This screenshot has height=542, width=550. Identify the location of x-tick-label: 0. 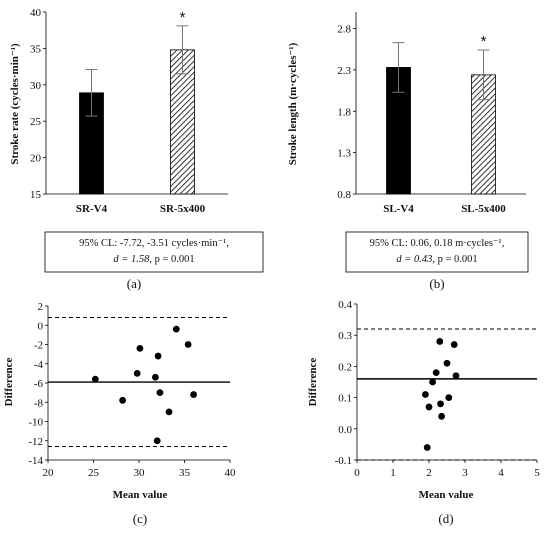
(357, 473).